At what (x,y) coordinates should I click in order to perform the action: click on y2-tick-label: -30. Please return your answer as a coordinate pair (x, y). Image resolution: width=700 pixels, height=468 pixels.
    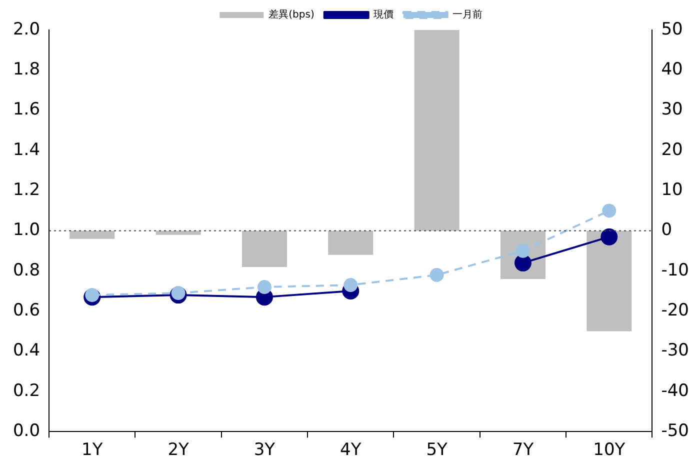
    Looking at the image, I should click on (675, 350).